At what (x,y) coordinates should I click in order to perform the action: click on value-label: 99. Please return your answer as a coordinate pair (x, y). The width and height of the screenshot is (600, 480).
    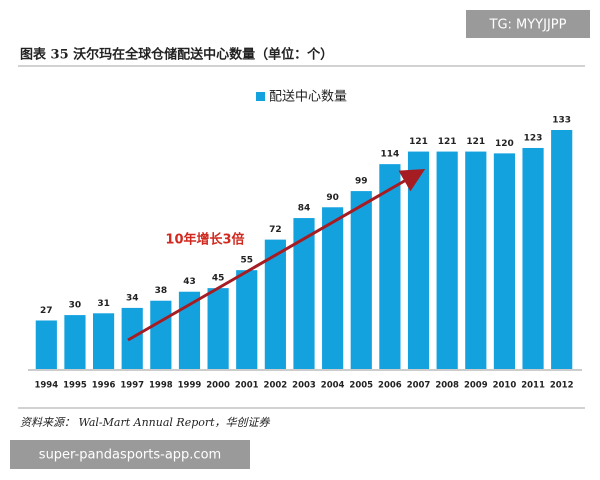
    Looking at the image, I should click on (361, 182).